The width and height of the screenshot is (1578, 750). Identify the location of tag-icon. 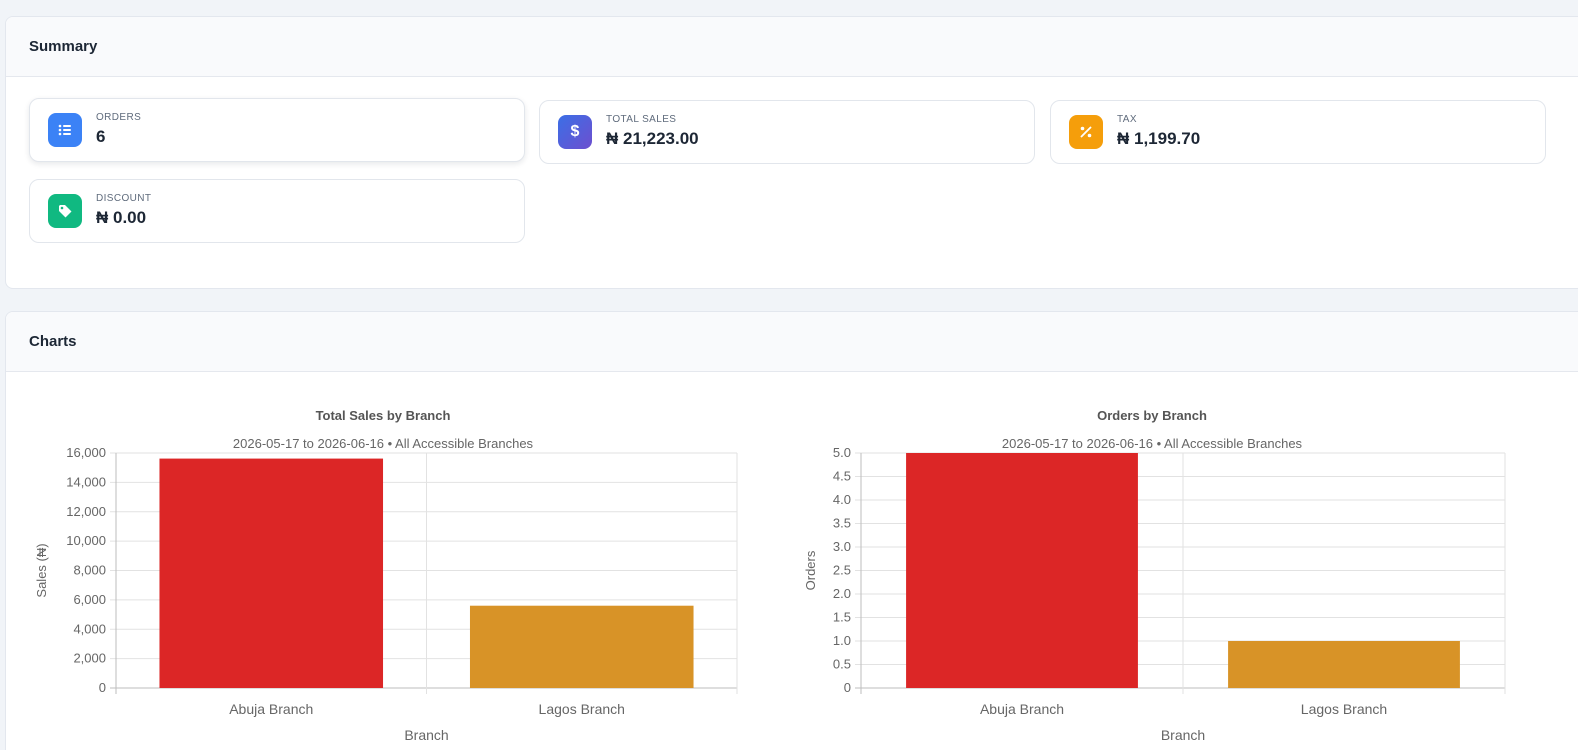
(65, 211).